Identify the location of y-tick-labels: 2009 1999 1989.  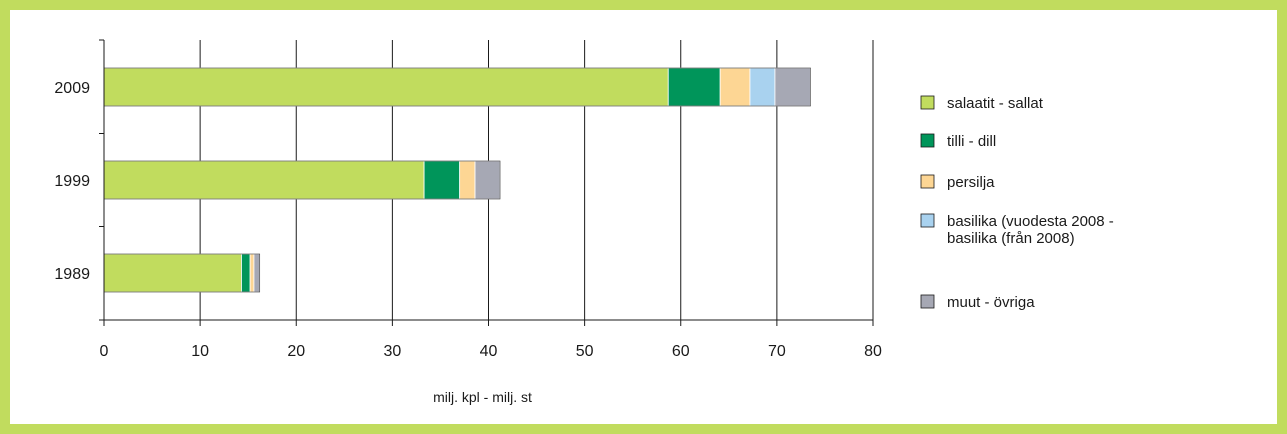
(72, 181).